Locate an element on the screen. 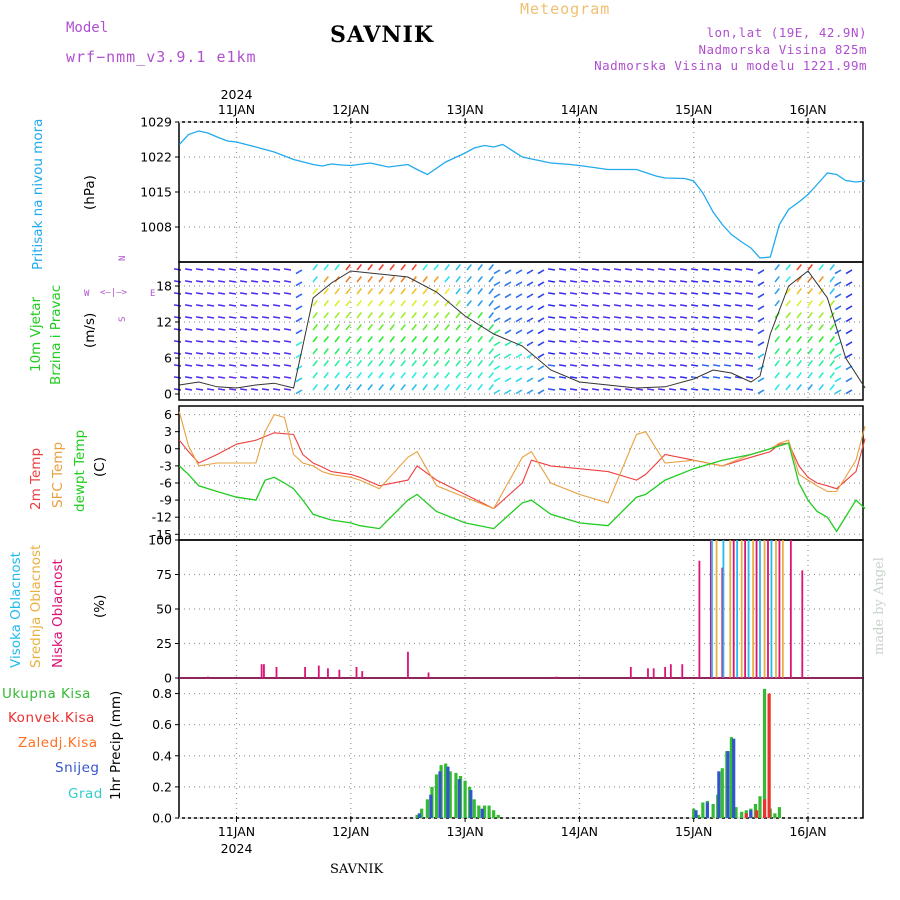 This screenshot has width=900, height=900. x-tick-label-top: 12JAN is located at coordinates (350, 109).